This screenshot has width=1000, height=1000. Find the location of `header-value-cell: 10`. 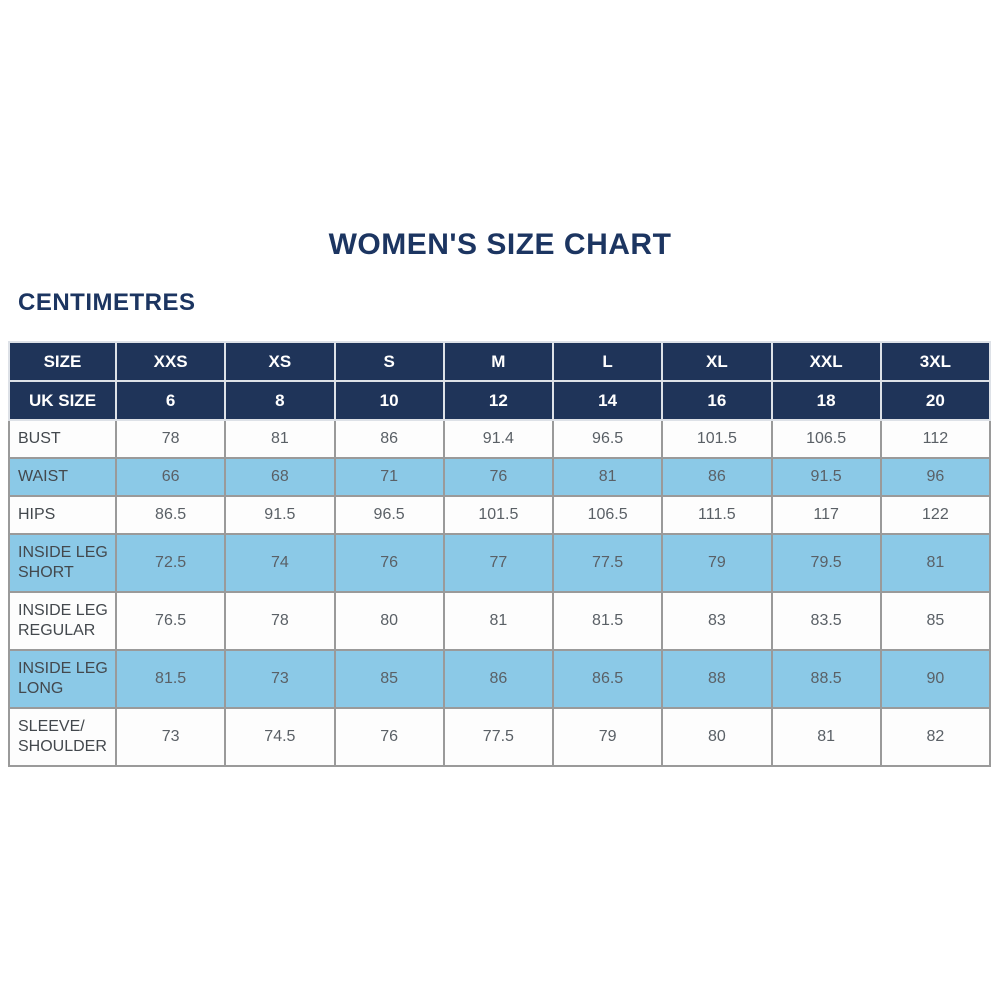

header-value-cell: 10 is located at coordinates (389, 400).